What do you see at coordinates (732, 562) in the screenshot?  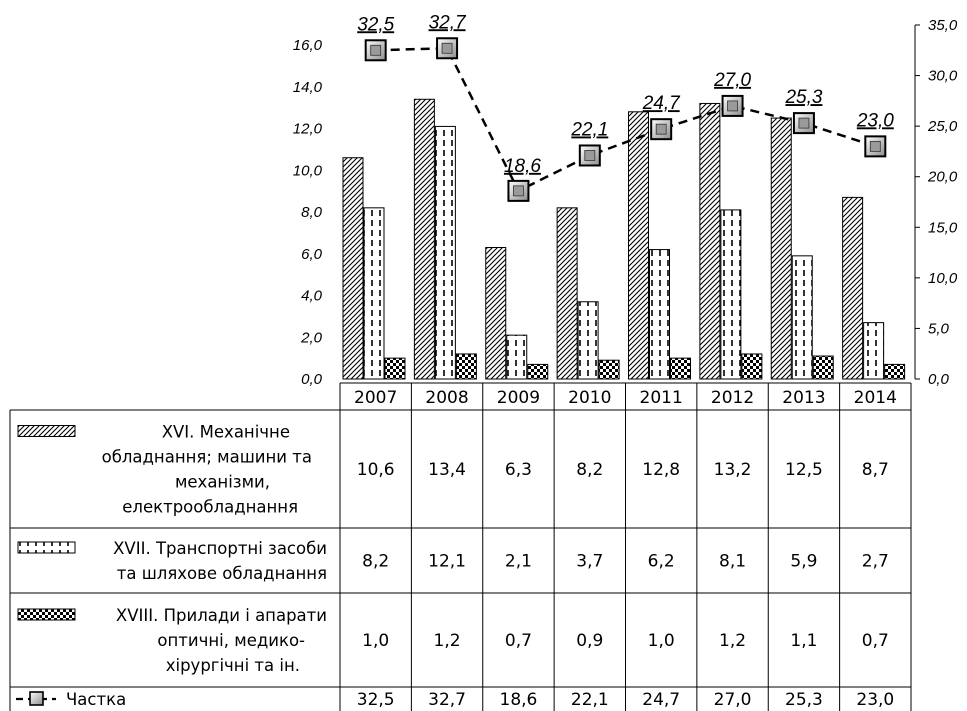 I see `table-cell: 8,1` at bounding box center [732, 562].